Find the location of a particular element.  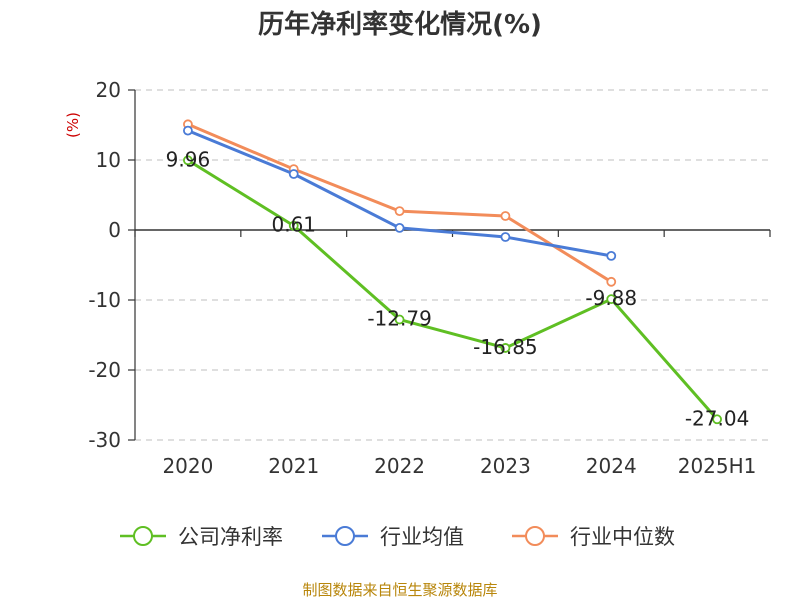

data-label-2: -12.79 is located at coordinates (399, 319).